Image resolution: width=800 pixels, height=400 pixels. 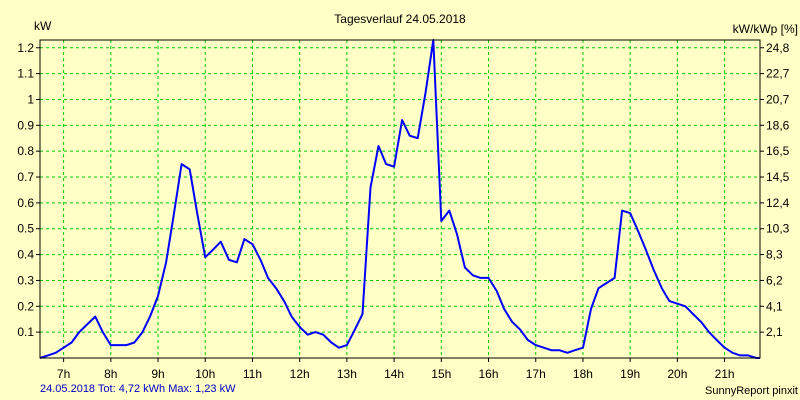 I want to click on footer-stats: 24.05.2018 Tot: 4,72 kWh Max: 1,23 kW, so click(x=138, y=389).